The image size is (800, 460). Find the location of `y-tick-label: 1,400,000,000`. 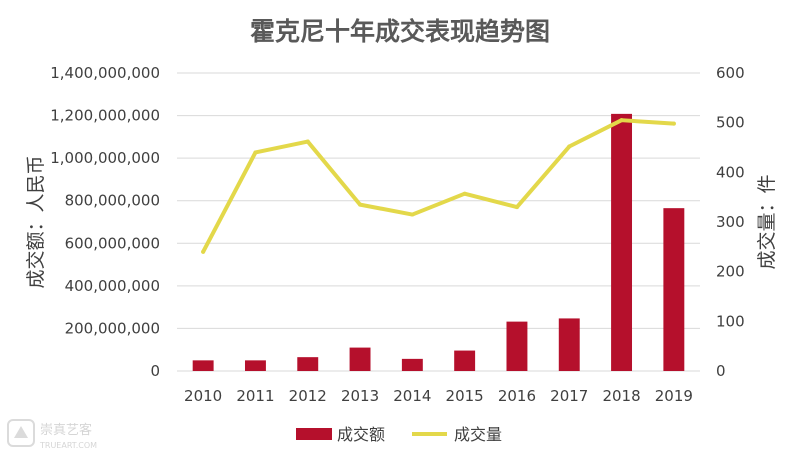

y-tick-label: 1,400,000,000 is located at coordinates (105, 73).